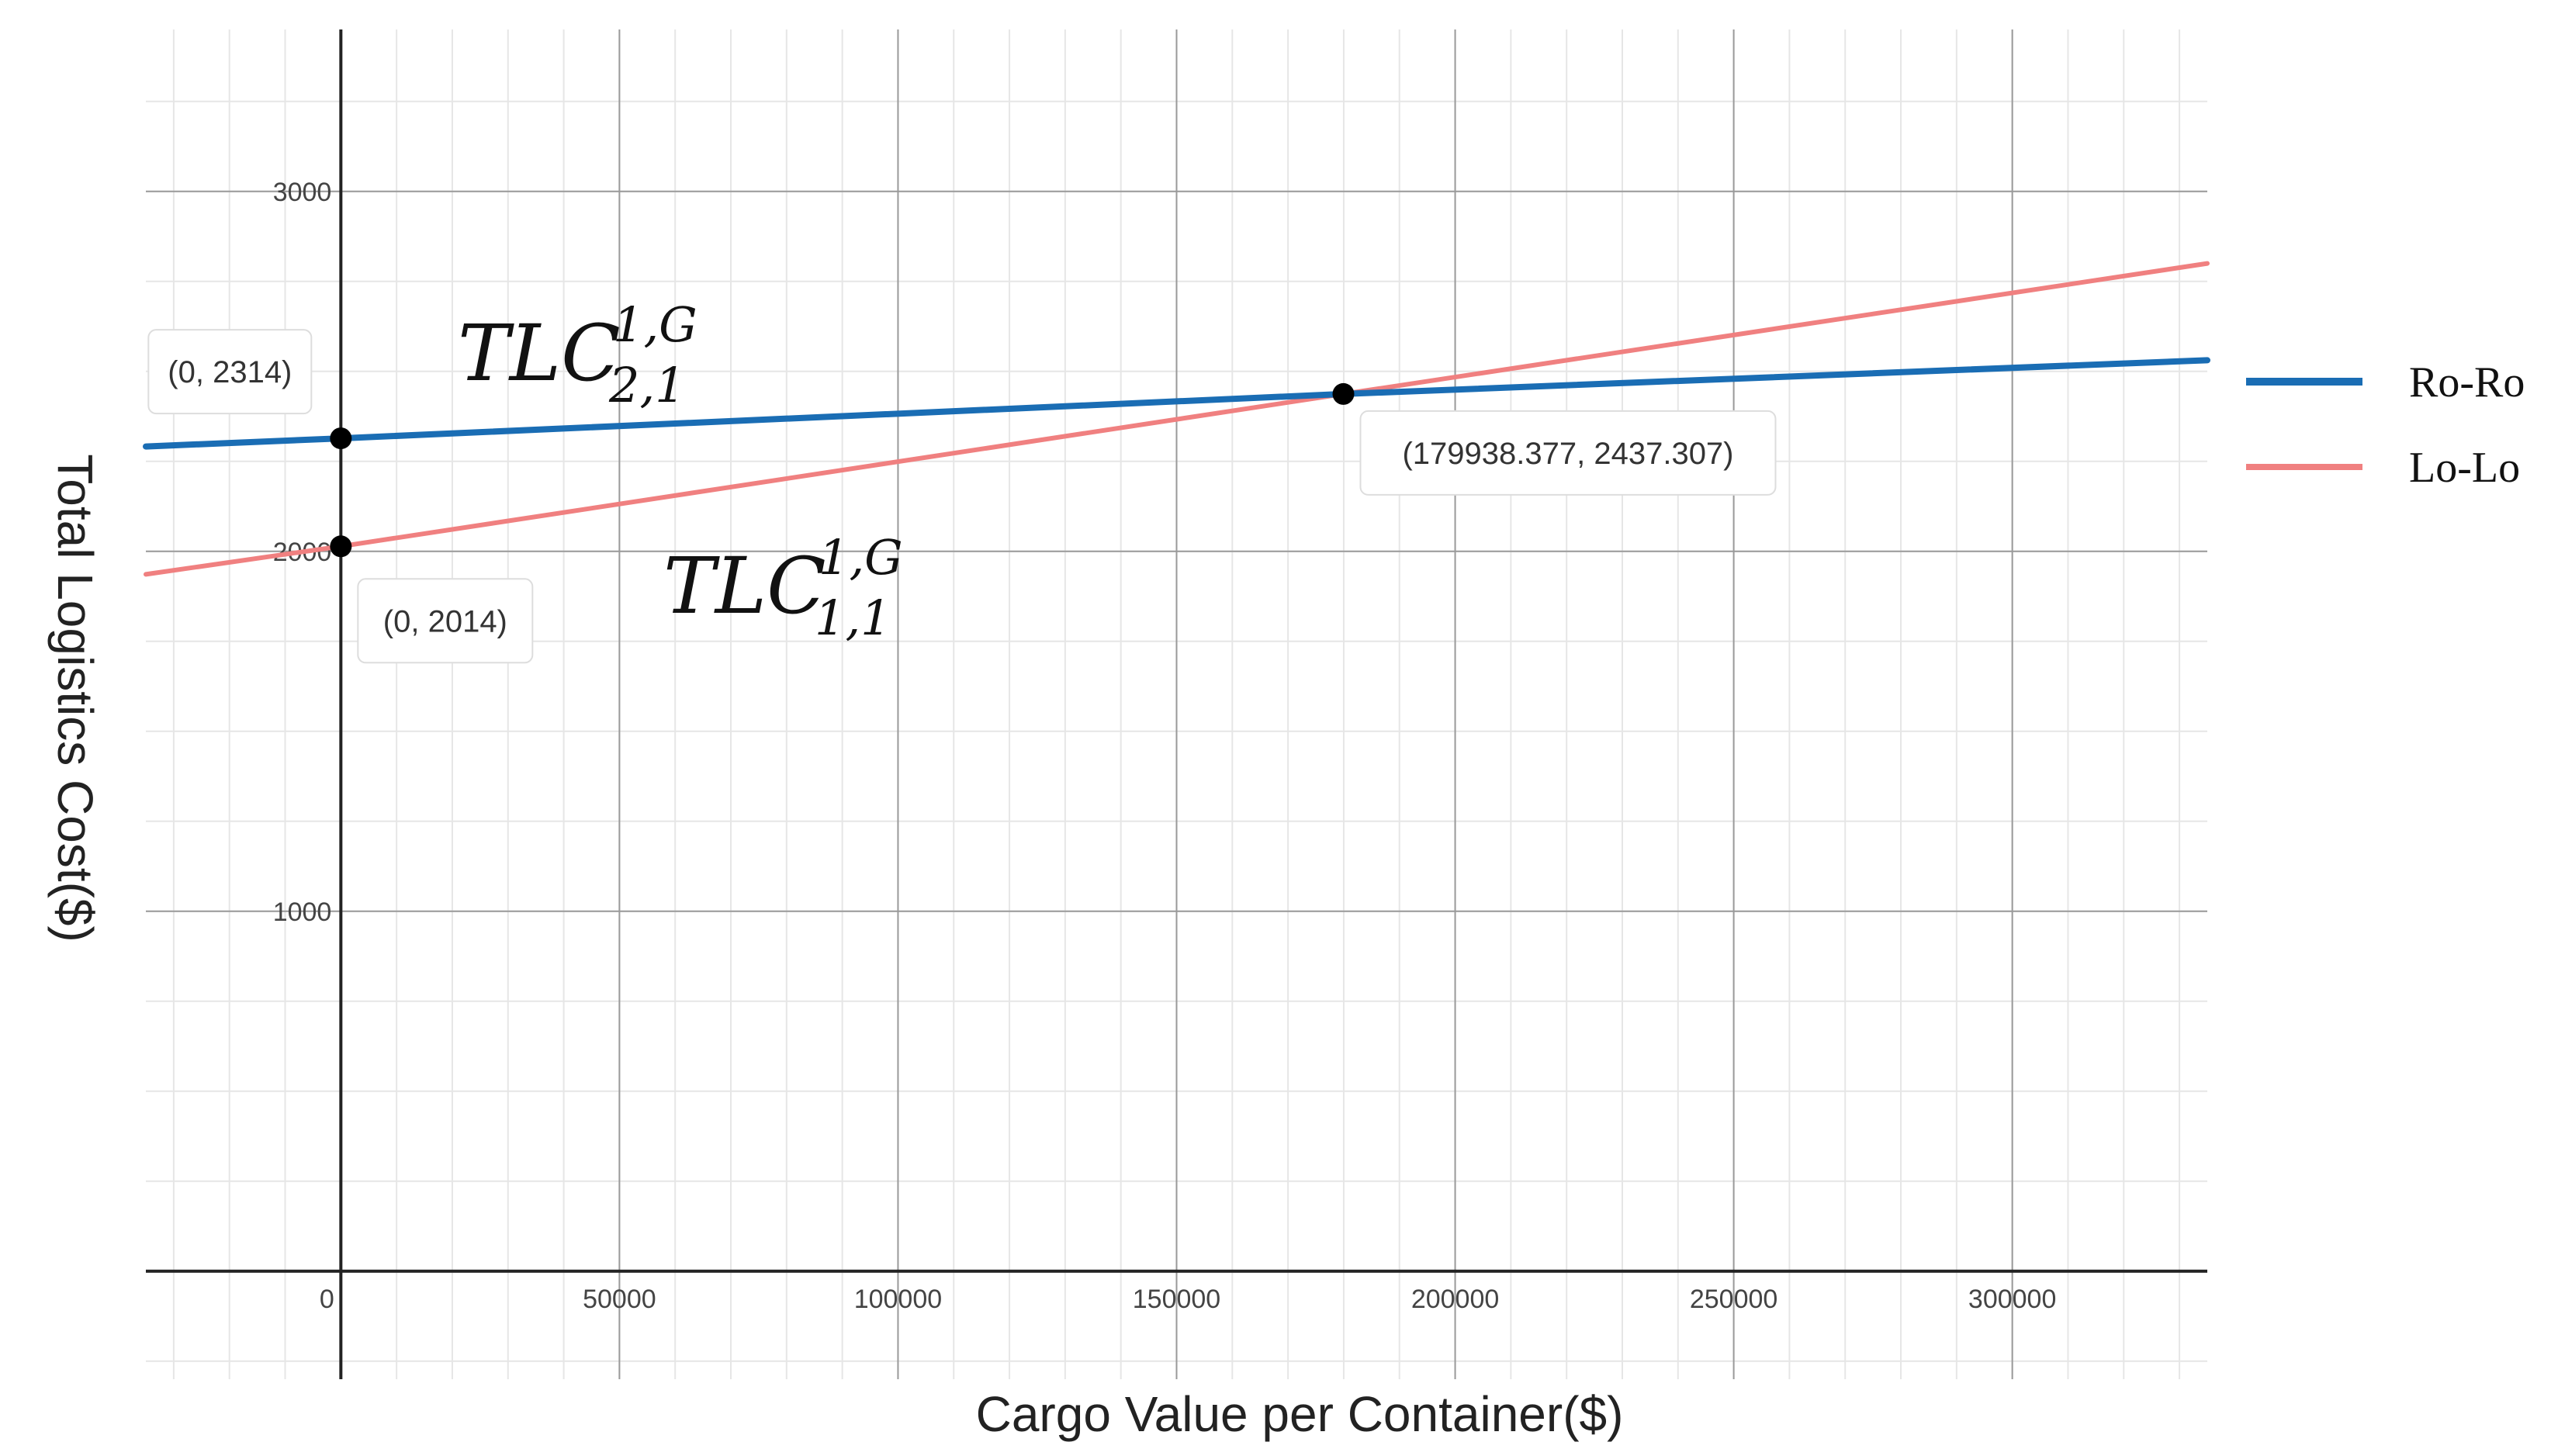 This screenshot has width=2551, height=1456. I want to click on annotation-subscript: 1,1, so click(853, 618).